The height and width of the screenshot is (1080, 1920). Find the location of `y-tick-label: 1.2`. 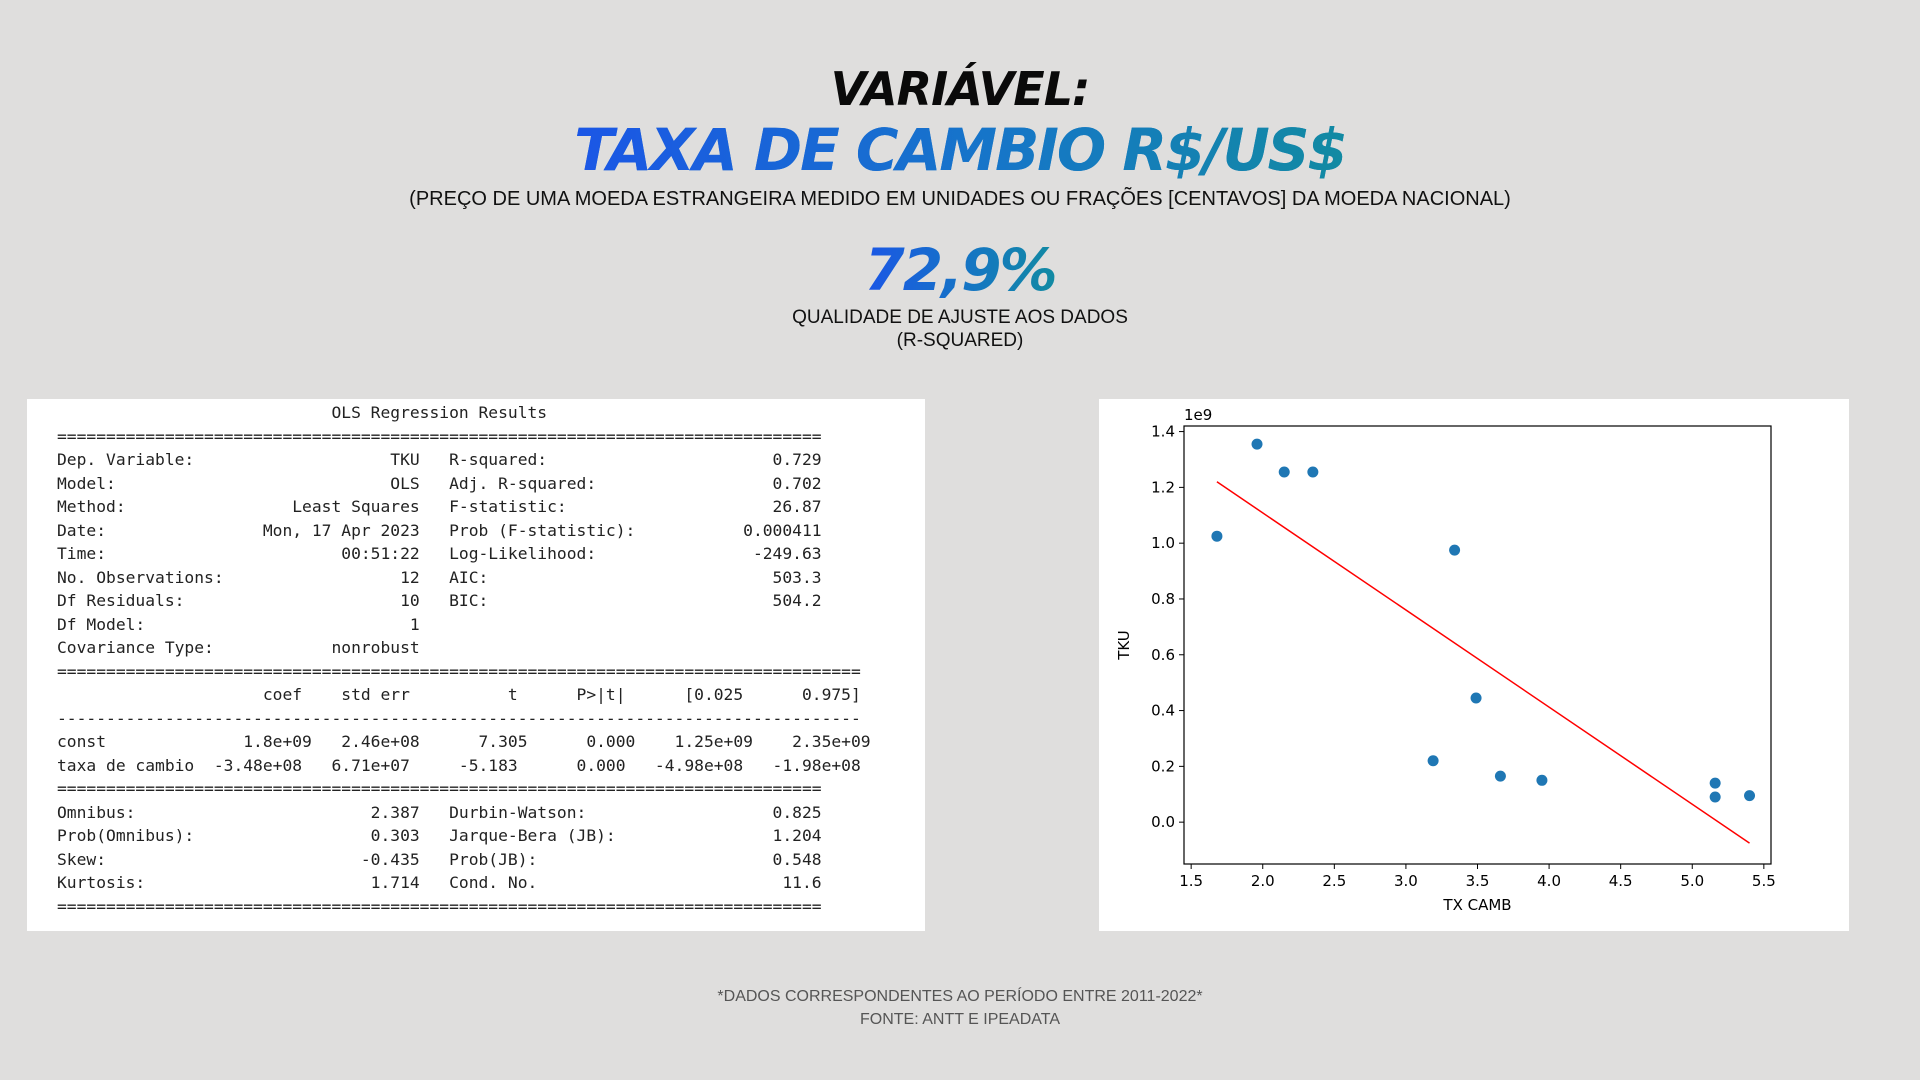

y-tick-label: 1.2 is located at coordinates (1163, 487).